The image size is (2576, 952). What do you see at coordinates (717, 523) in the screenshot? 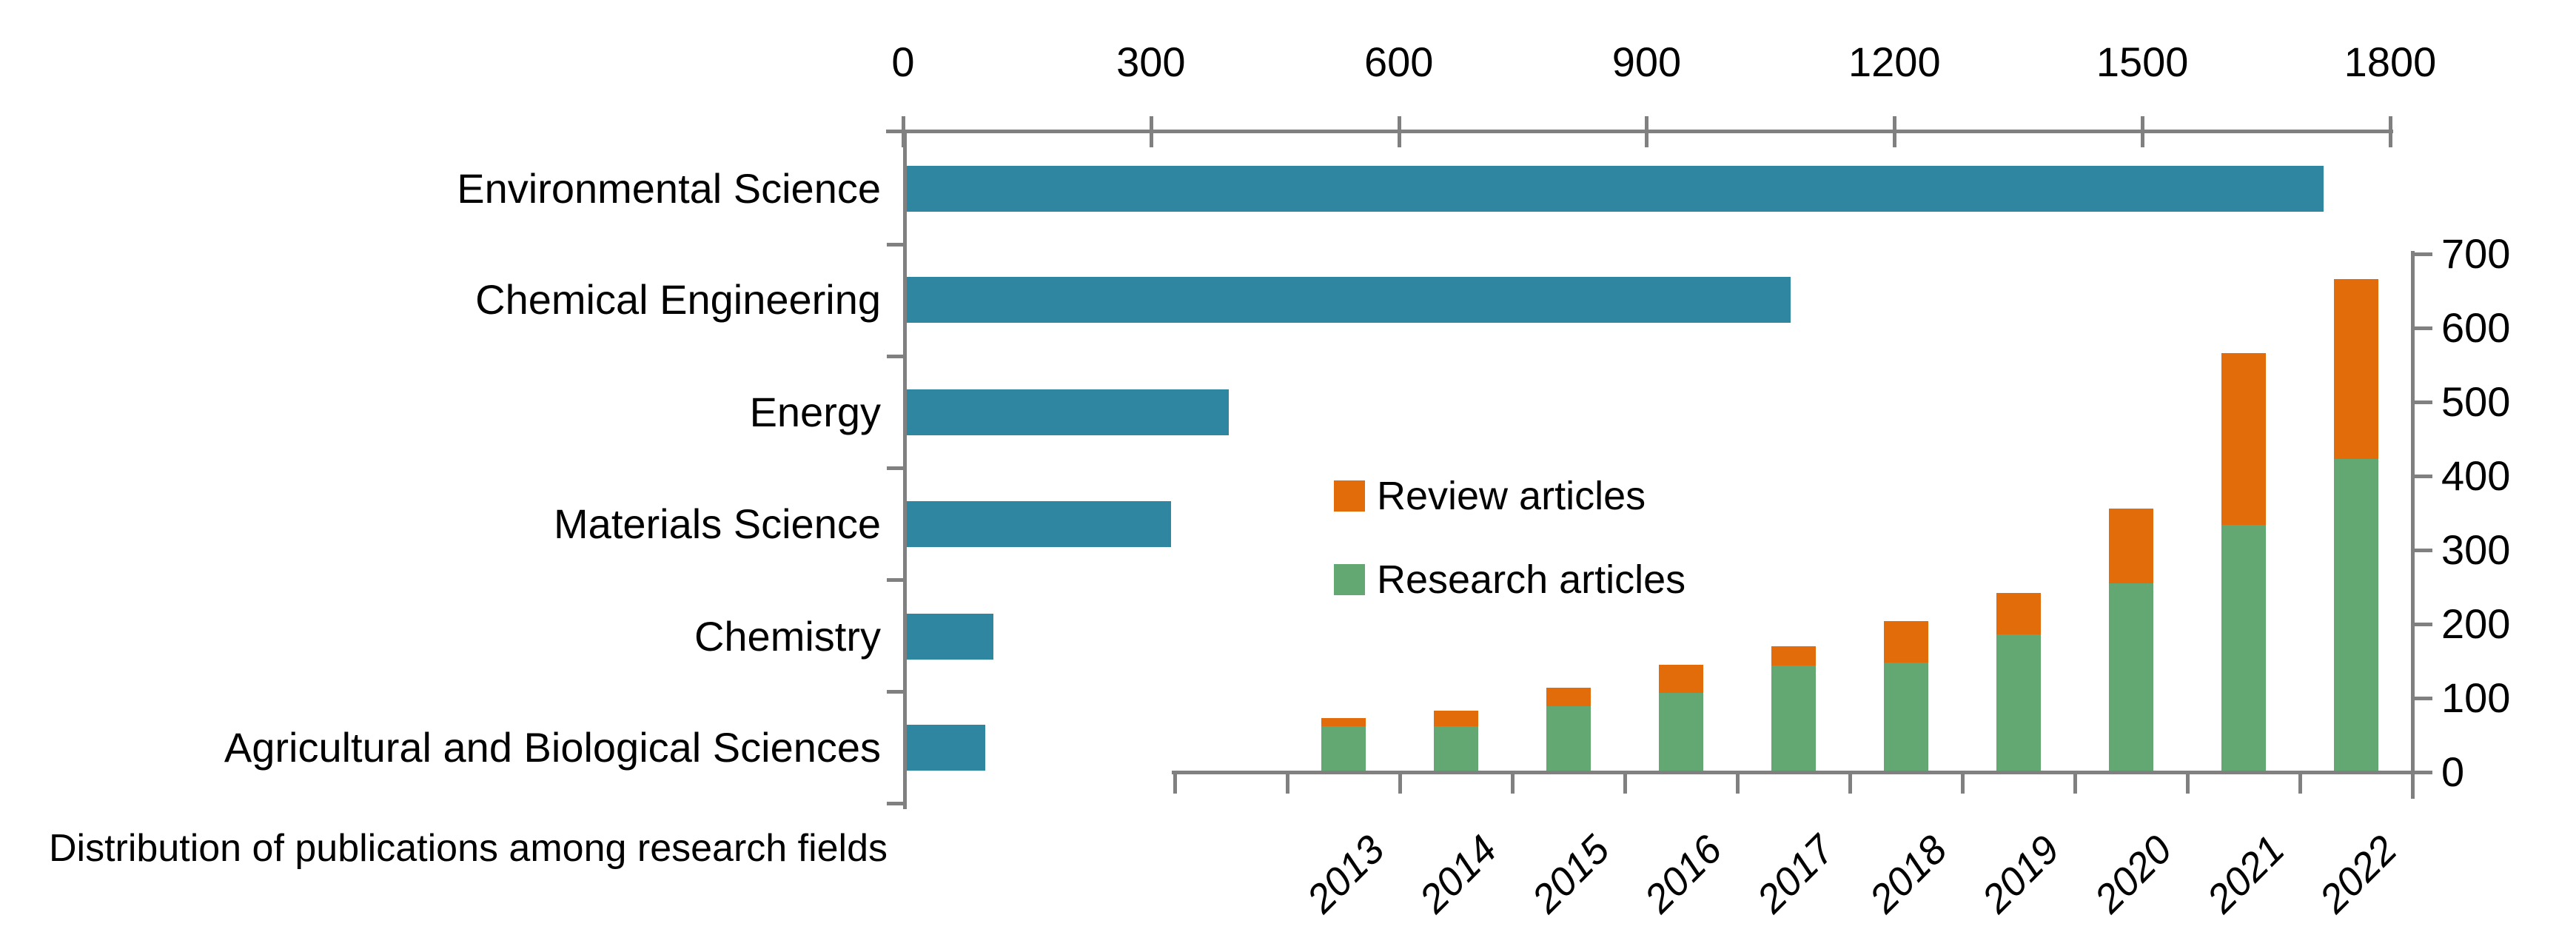
I see `category-label: Materials Science` at bounding box center [717, 523].